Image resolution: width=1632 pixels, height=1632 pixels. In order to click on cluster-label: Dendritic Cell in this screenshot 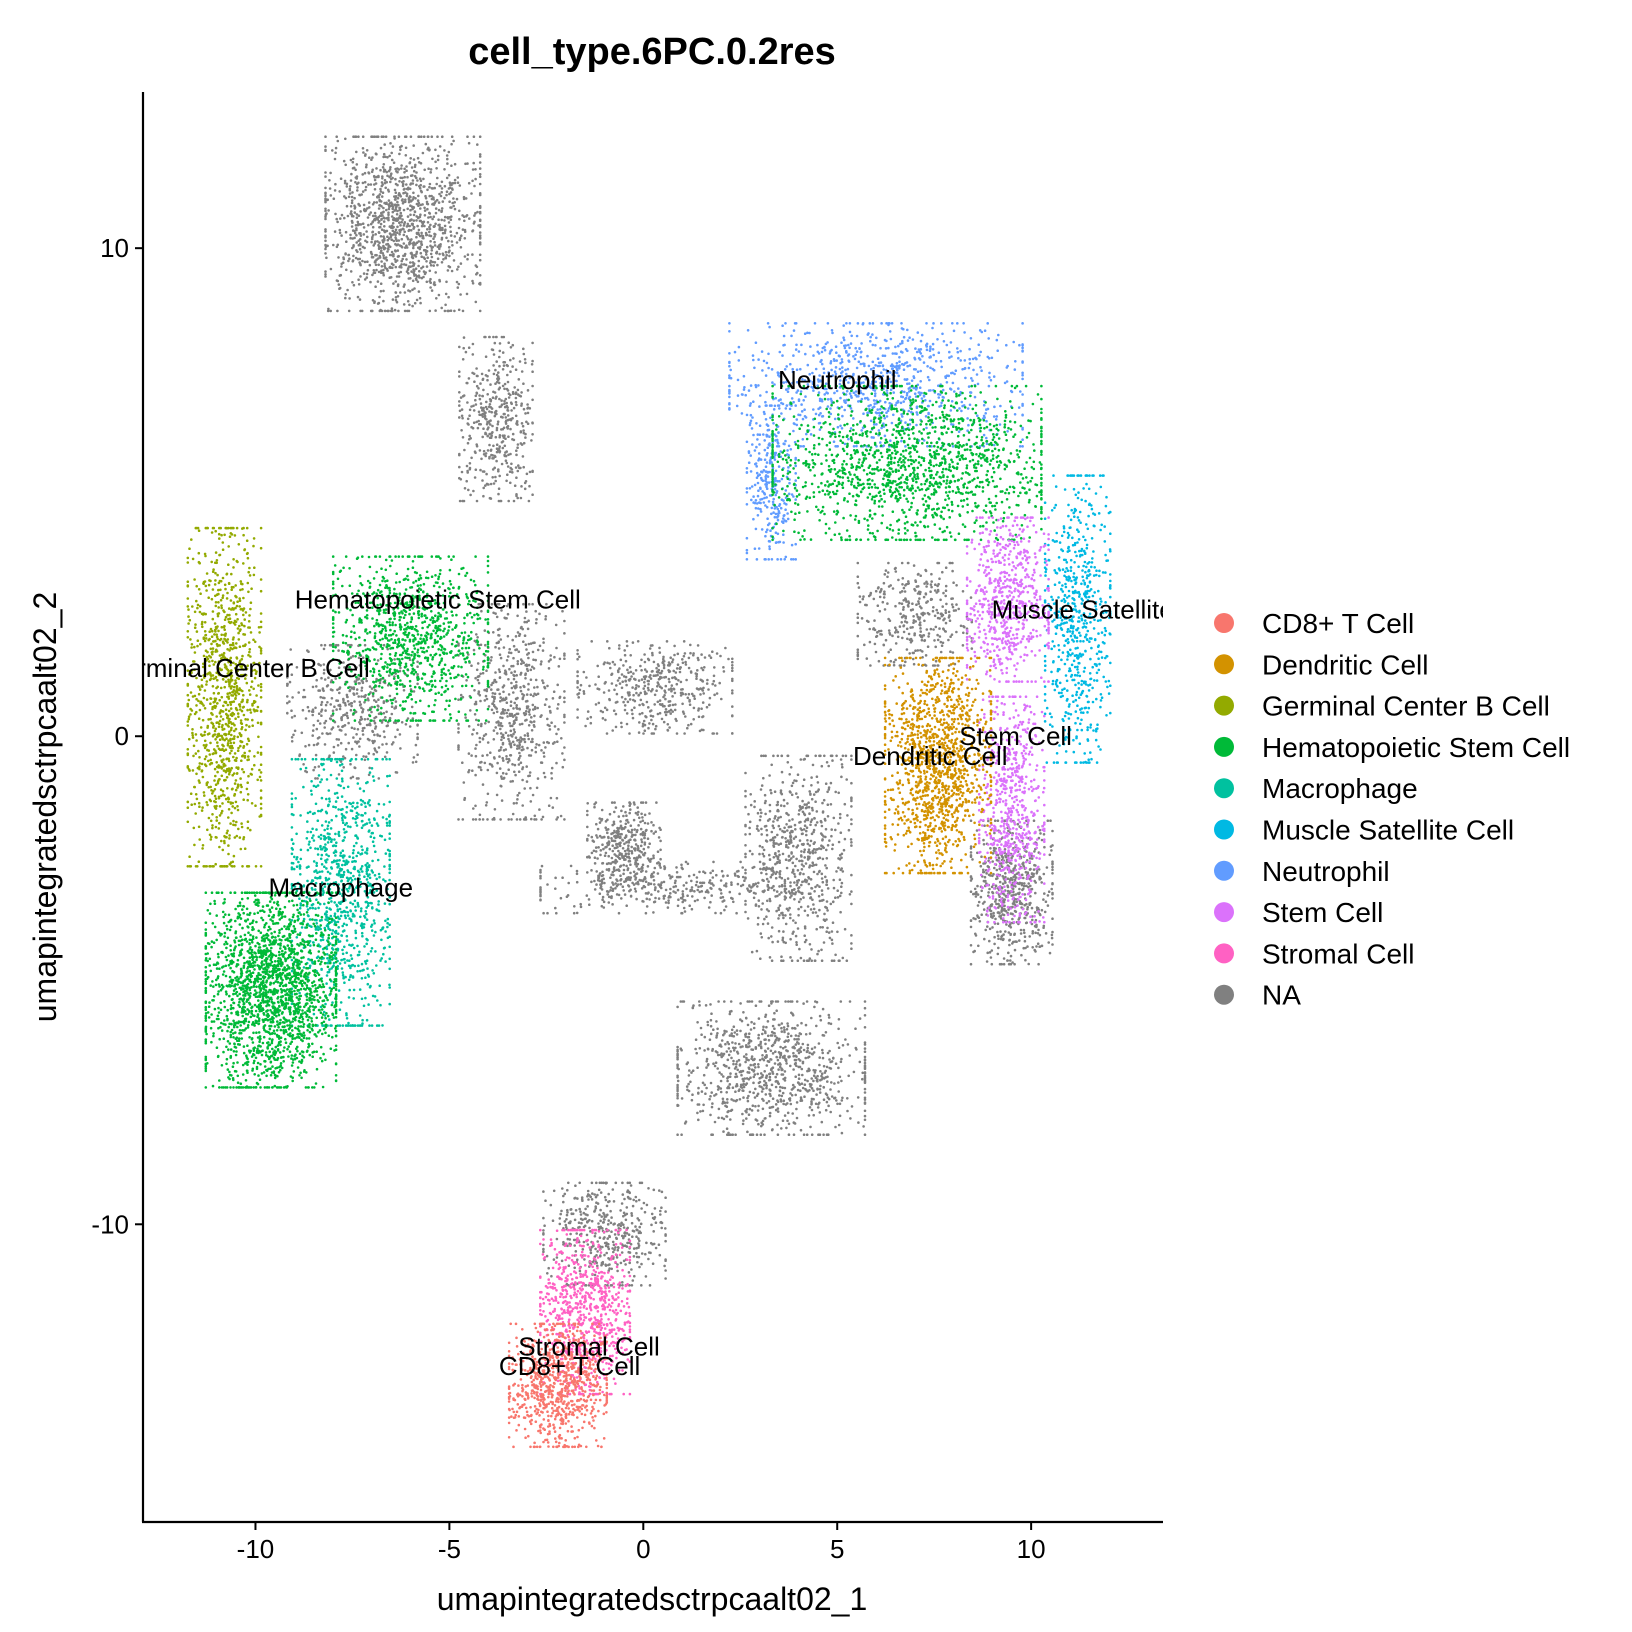, I will do `click(930, 756)`.